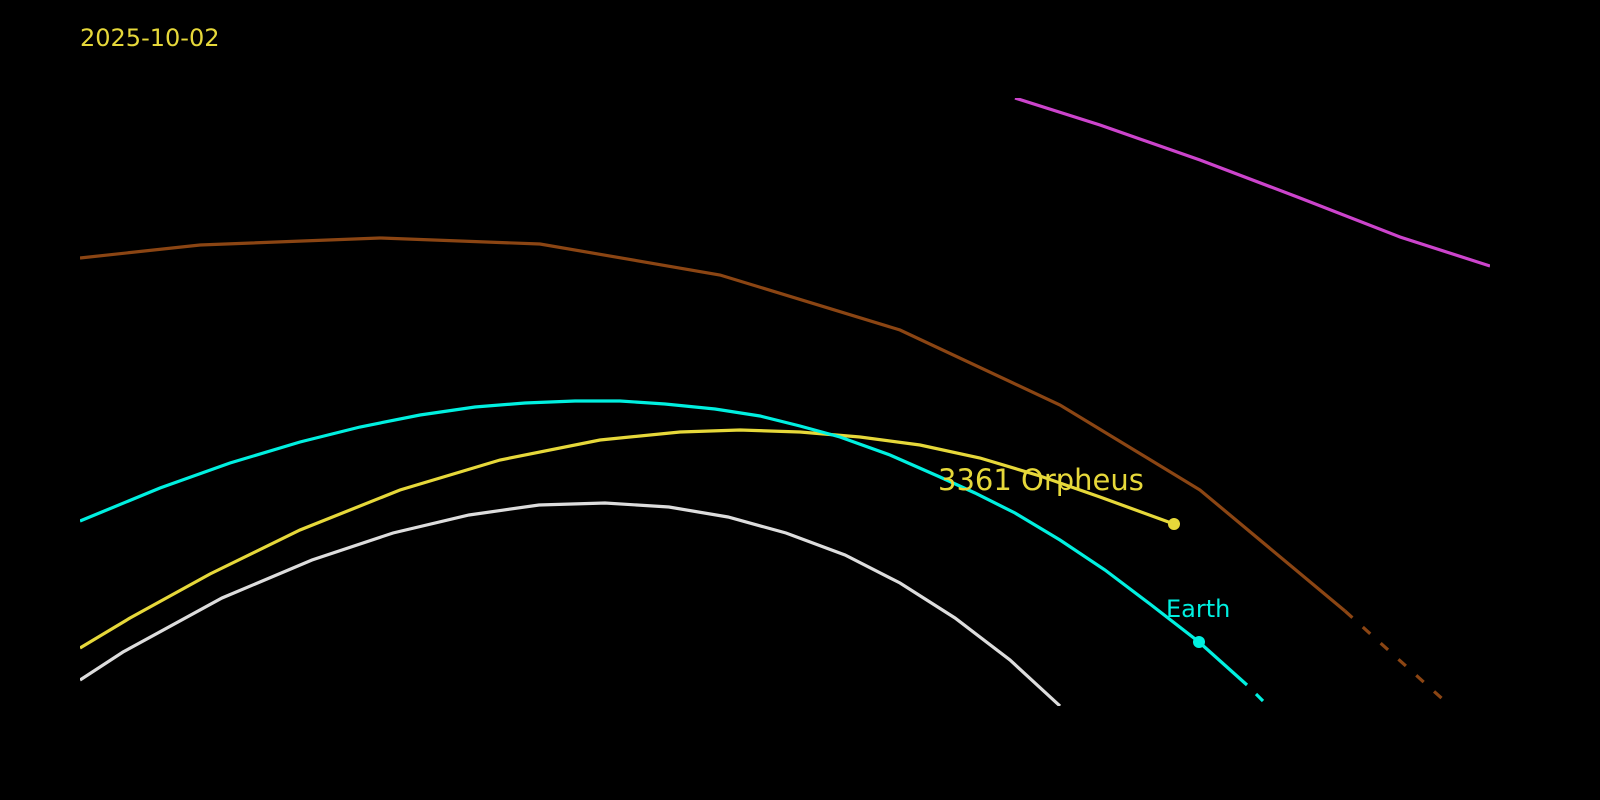 The width and height of the screenshot is (1600, 800). Describe the element at coordinates (1198, 609) in the screenshot. I see `earth-label: Earth` at that location.